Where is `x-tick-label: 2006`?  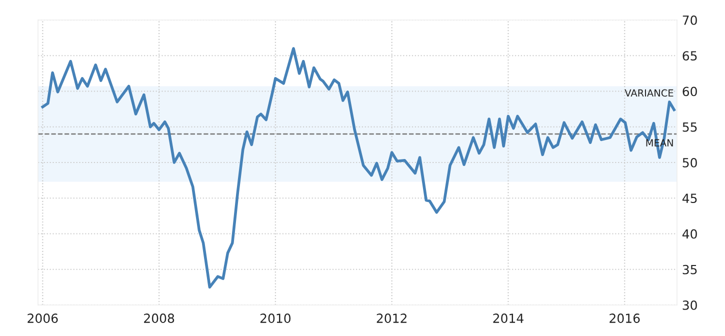 x-tick-label: 2006 is located at coordinates (43, 319).